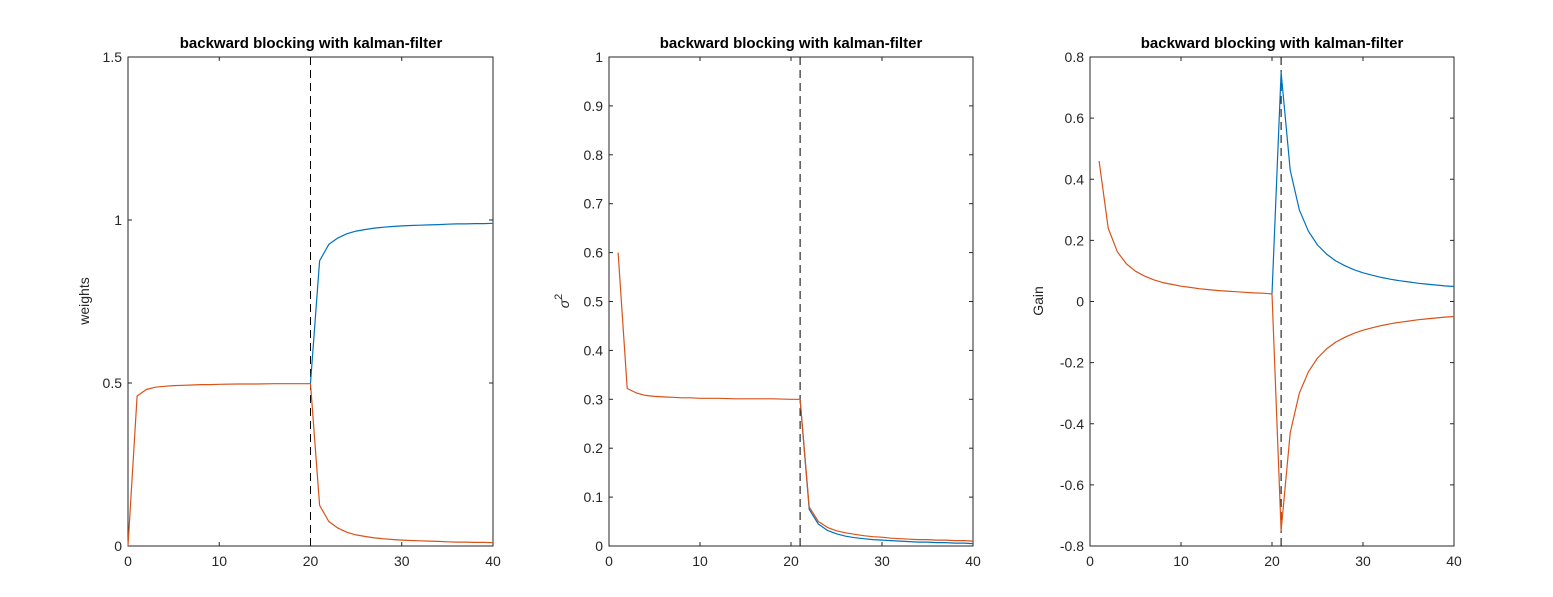  Describe the element at coordinates (594, 106) in the screenshot. I see `y-tick-label: 0.9` at that location.